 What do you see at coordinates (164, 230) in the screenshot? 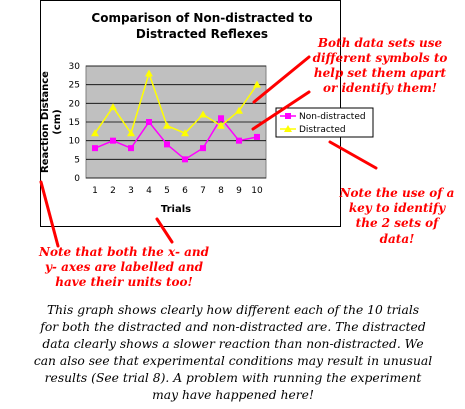
I see `arrow-to-x-axis` at bounding box center [164, 230].